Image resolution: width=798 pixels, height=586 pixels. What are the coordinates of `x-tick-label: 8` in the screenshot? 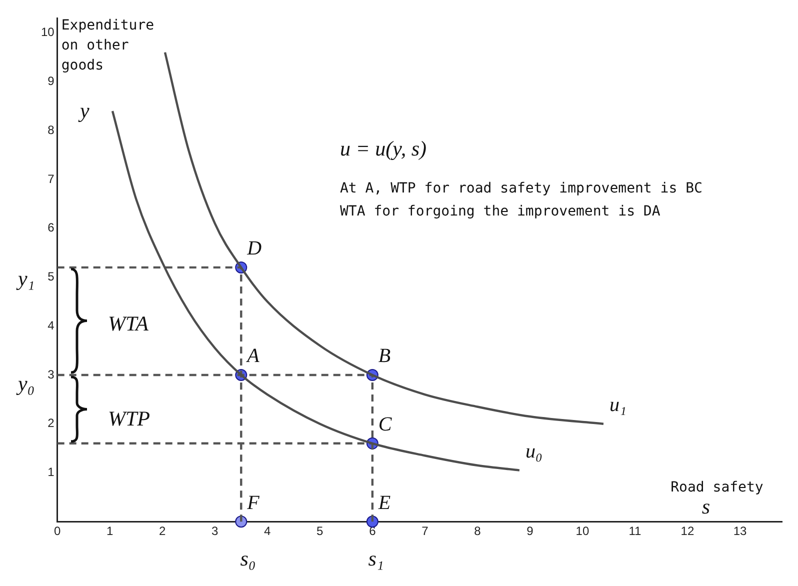 It's located at (478, 531).